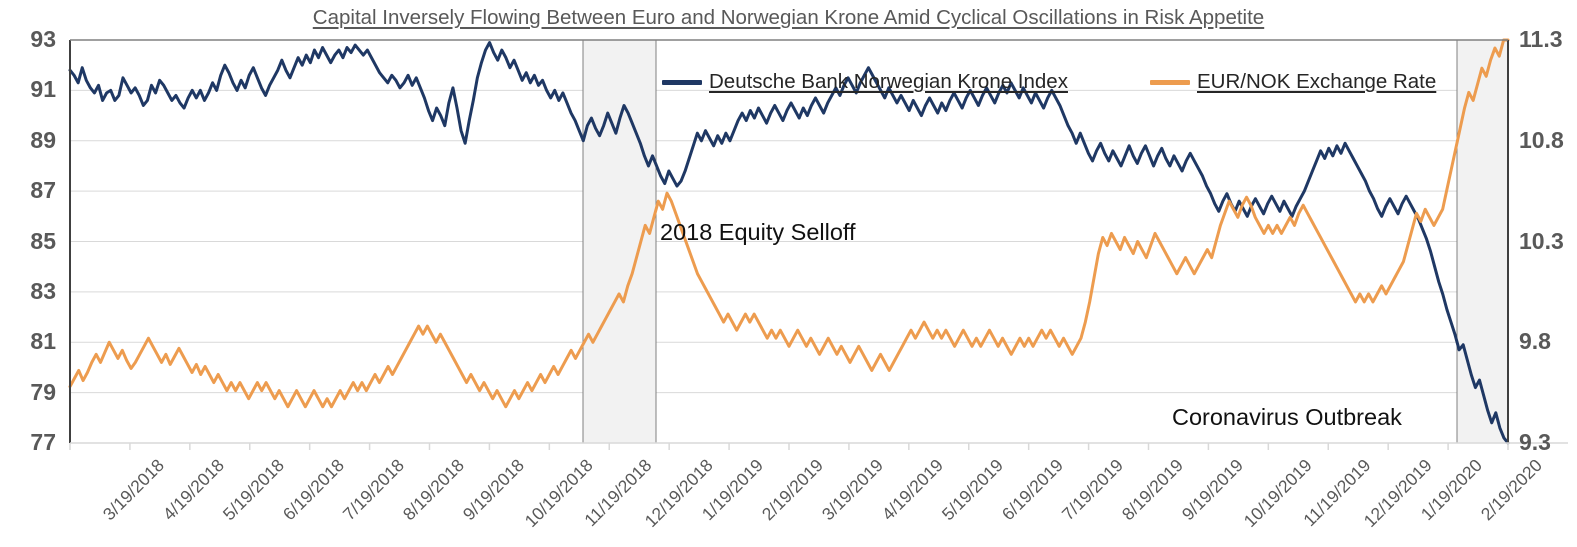 The width and height of the screenshot is (1577, 547). I want to click on x-axis-ticks, so click(789, 446).